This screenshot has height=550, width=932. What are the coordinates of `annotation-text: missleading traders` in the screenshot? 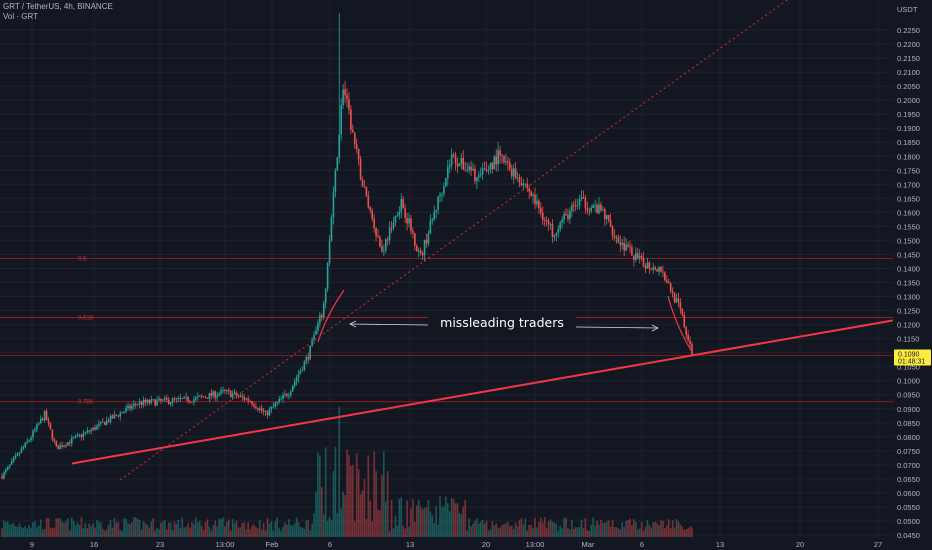 It's located at (502, 322).